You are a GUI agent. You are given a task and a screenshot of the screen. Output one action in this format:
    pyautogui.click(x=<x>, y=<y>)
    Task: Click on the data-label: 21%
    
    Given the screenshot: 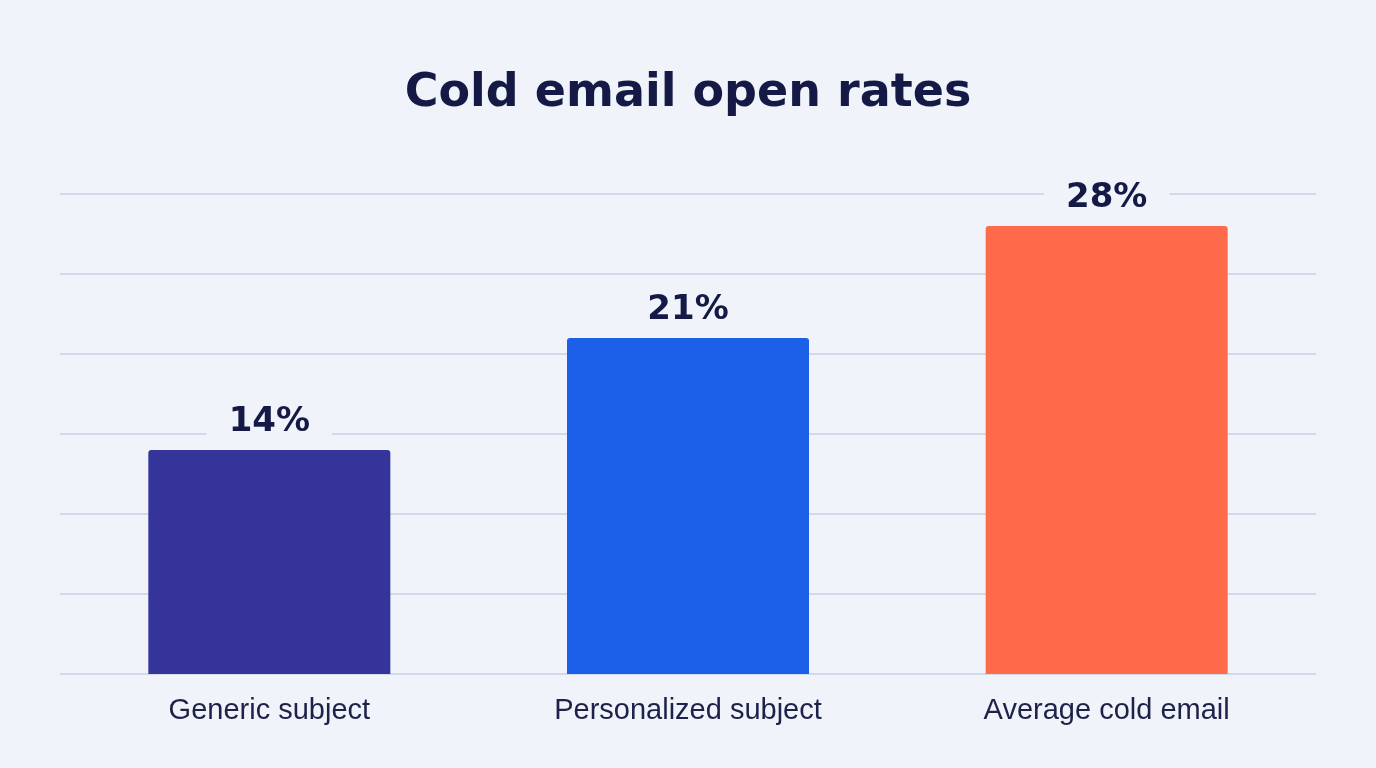 What is the action you would take?
    pyautogui.click(x=688, y=307)
    